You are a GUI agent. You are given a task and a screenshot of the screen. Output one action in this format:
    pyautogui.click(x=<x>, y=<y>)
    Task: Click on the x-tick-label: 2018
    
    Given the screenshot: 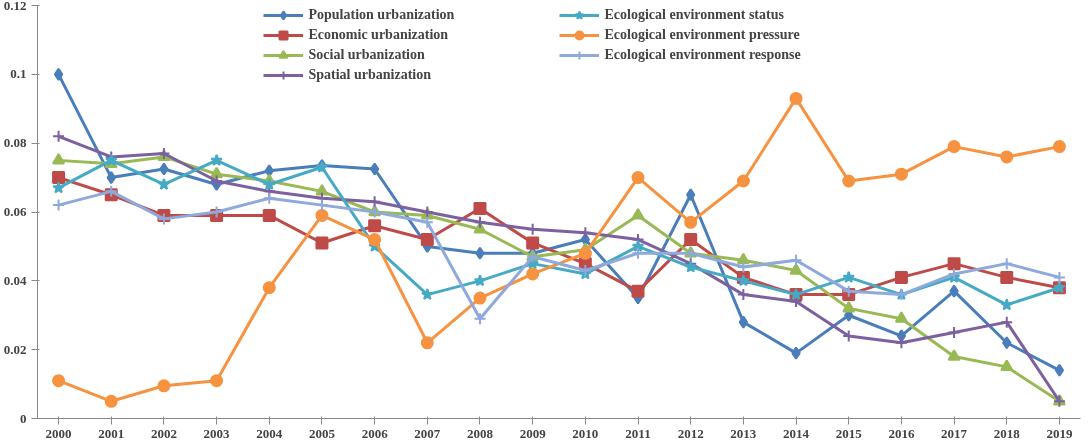 What is the action you would take?
    pyautogui.click(x=1007, y=433)
    